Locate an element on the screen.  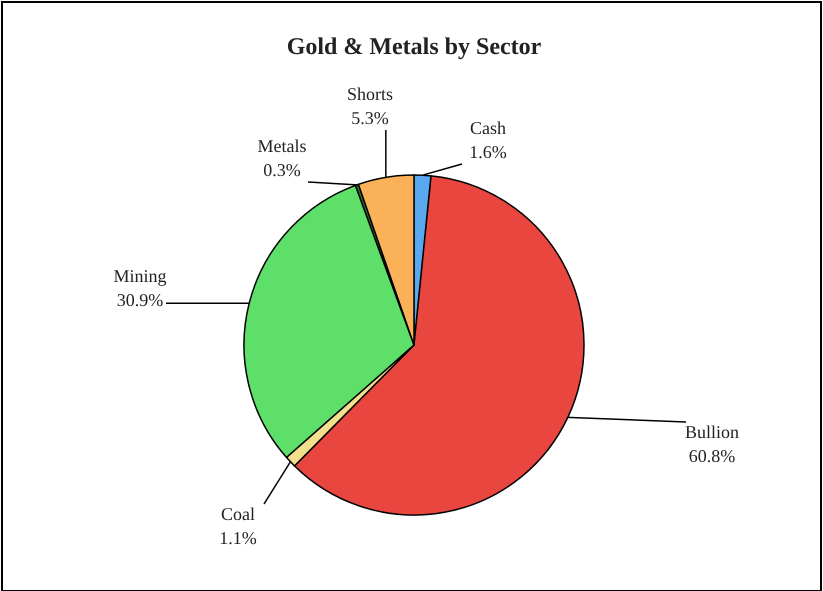
chart-title: Gold & Metals by Sector is located at coordinates (414, 47).